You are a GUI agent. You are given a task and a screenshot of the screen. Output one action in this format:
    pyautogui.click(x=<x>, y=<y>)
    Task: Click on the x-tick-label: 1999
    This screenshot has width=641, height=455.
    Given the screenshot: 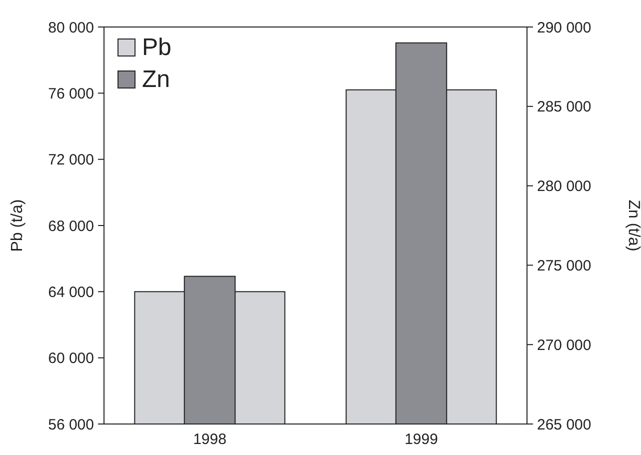 What is the action you would take?
    pyautogui.click(x=421, y=439)
    